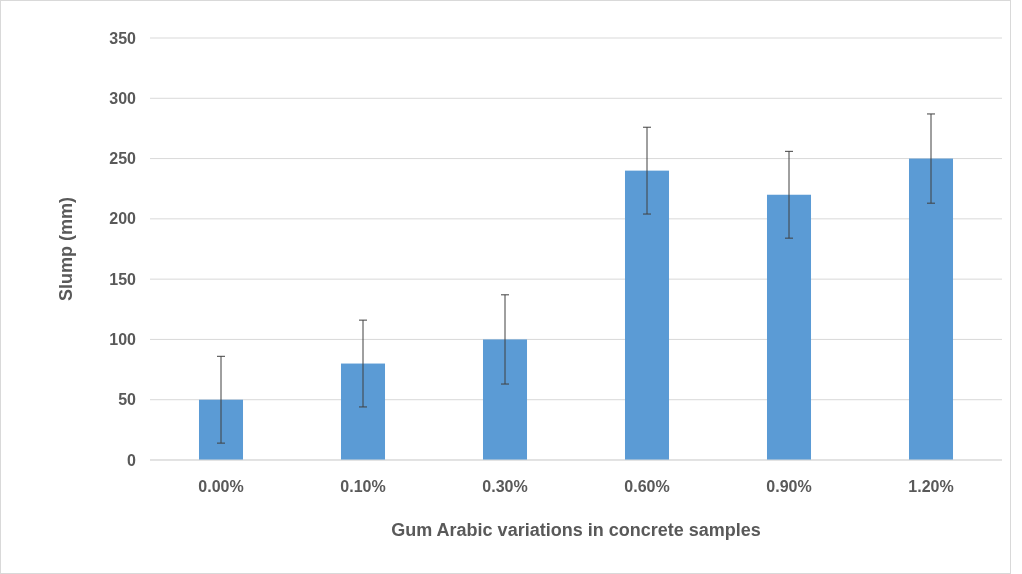 The height and width of the screenshot is (574, 1022). What do you see at coordinates (123, 279) in the screenshot?
I see `y-tick-label: 150` at bounding box center [123, 279].